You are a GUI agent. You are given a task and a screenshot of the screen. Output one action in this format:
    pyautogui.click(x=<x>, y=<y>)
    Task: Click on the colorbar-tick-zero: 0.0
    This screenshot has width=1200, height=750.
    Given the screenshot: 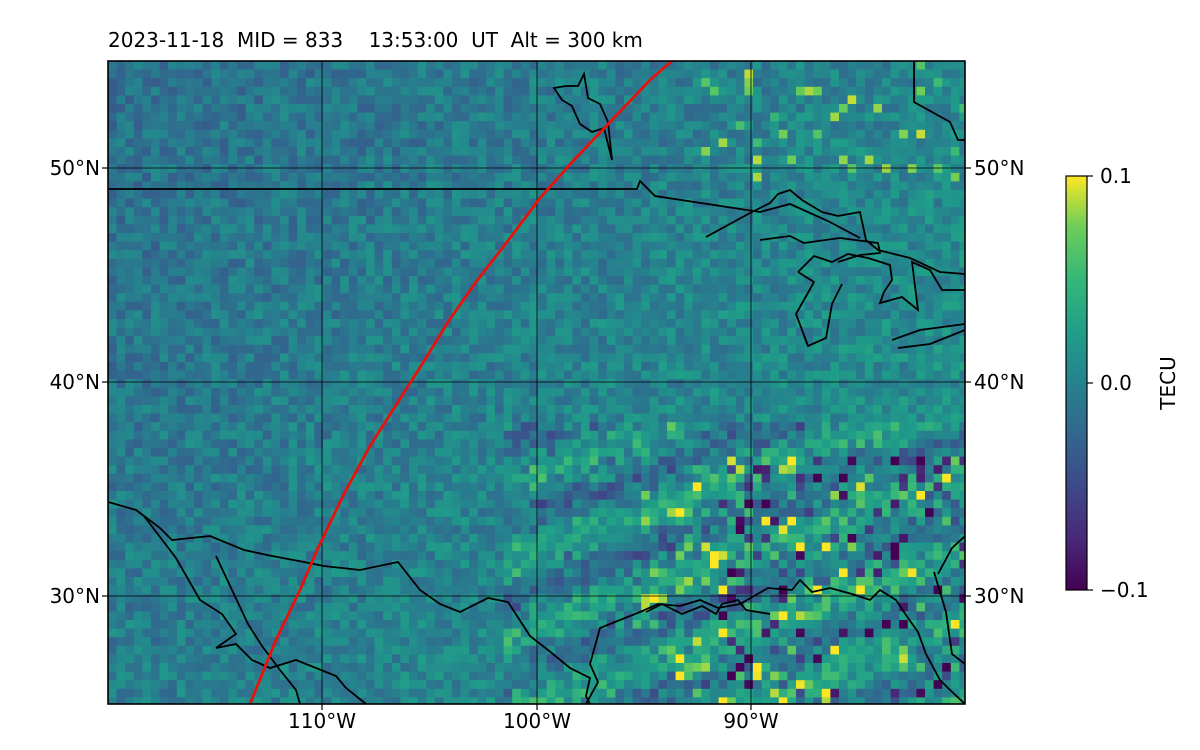 What is the action you would take?
    pyautogui.click(x=1116, y=383)
    